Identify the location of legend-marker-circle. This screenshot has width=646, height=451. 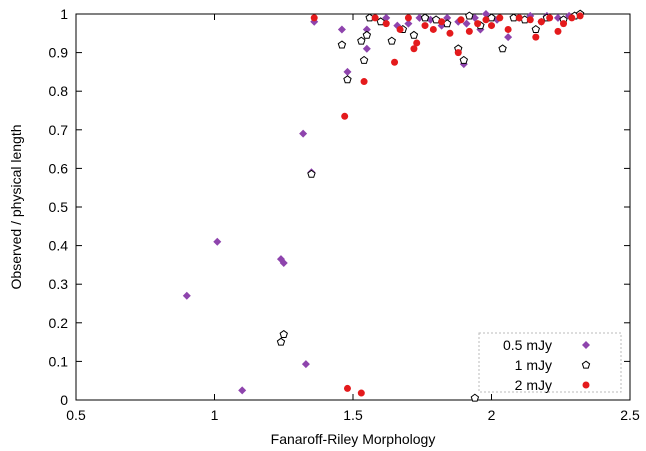
(586, 385).